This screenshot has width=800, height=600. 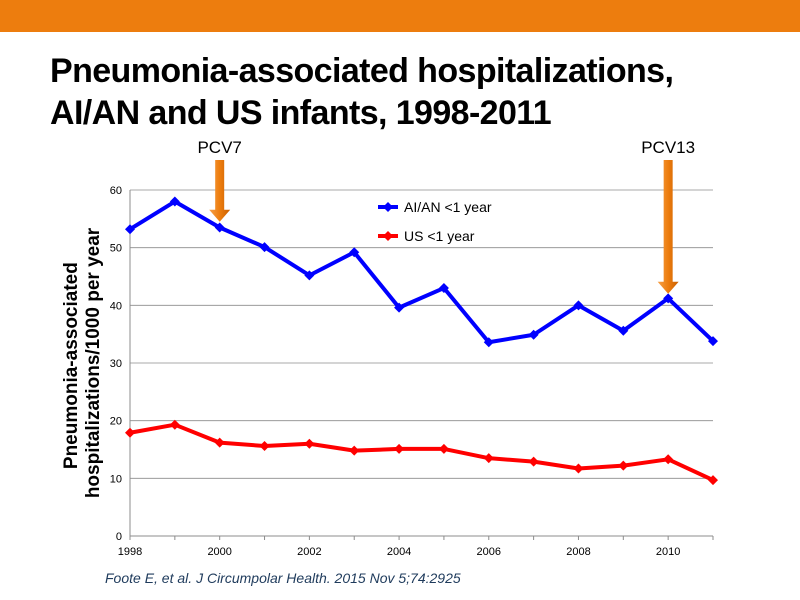 What do you see at coordinates (399, 552) in the screenshot?
I see `x-tick-label: 2004` at bounding box center [399, 552].